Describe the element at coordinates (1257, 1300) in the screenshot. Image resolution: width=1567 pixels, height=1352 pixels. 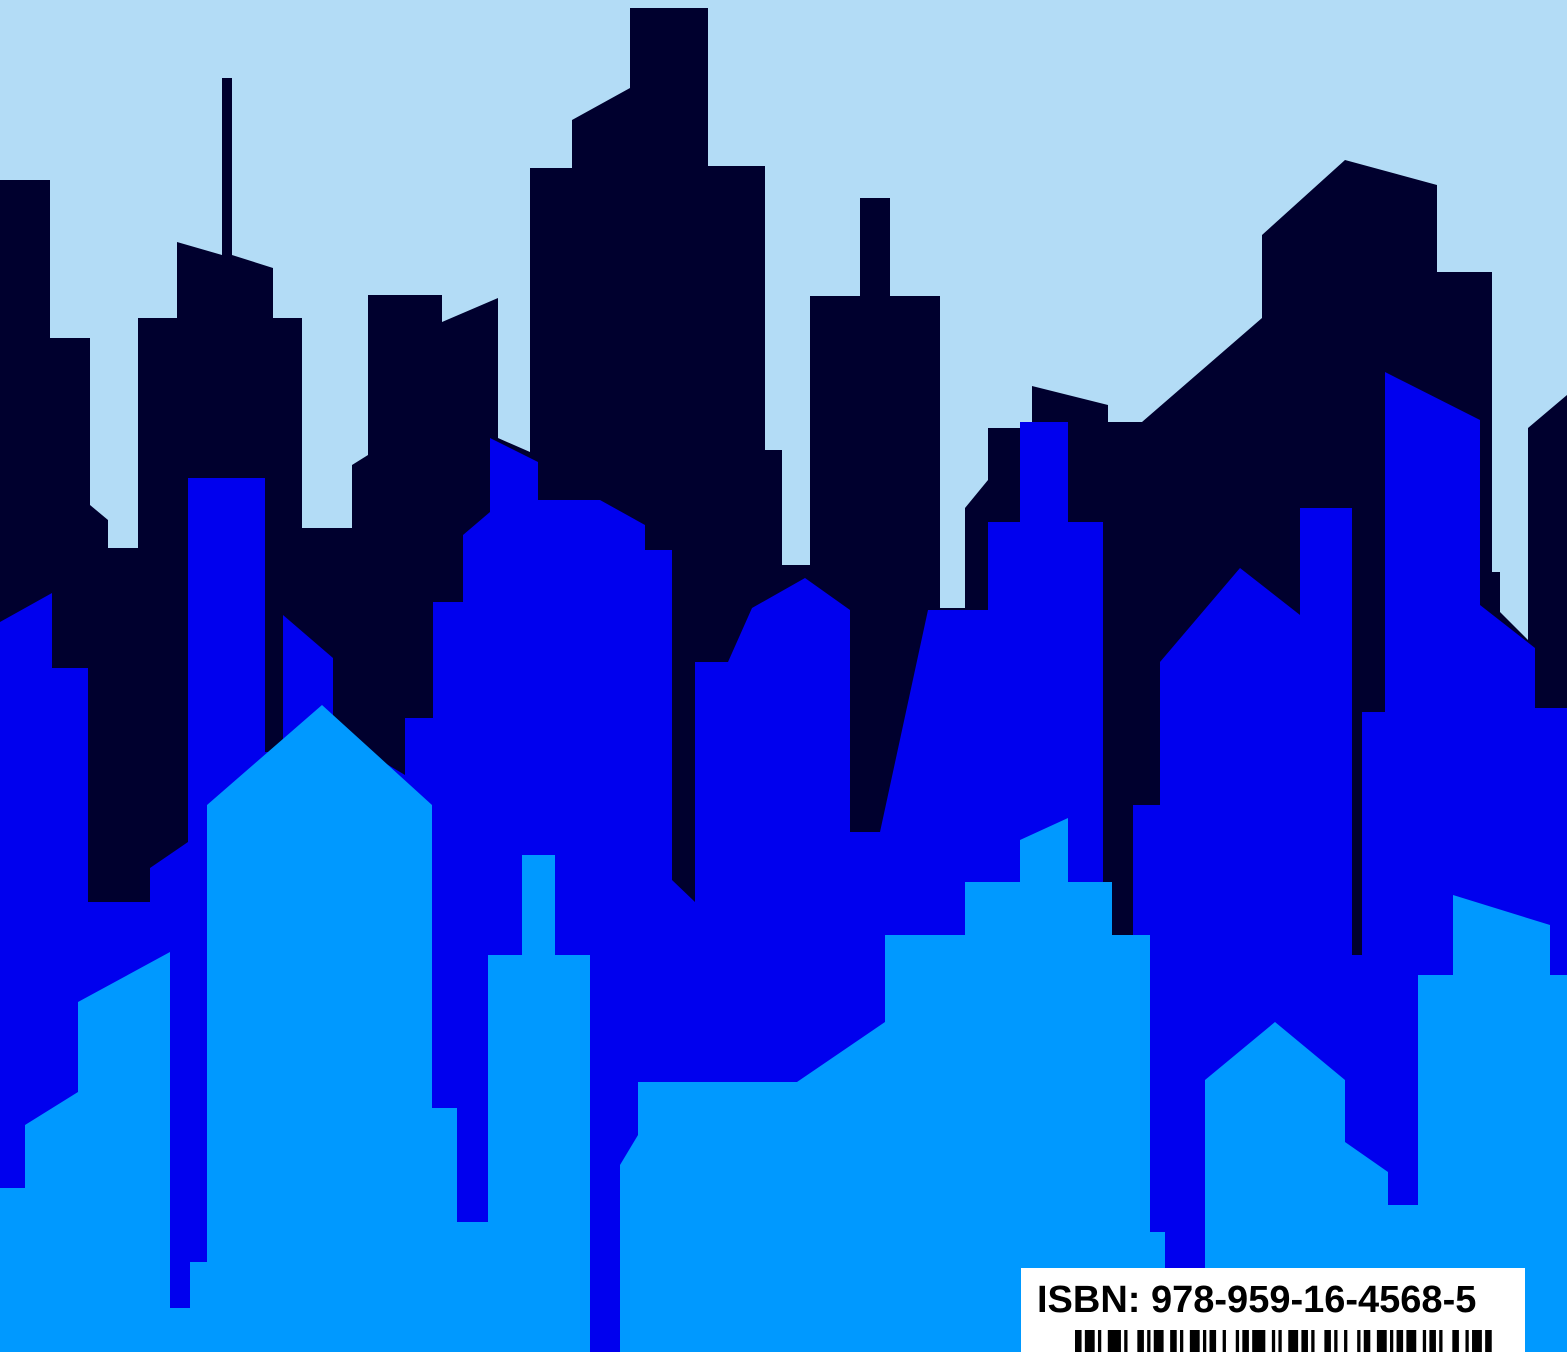
I see `isbn-number: ISBN: 978-959-16-4568-5` at that location.